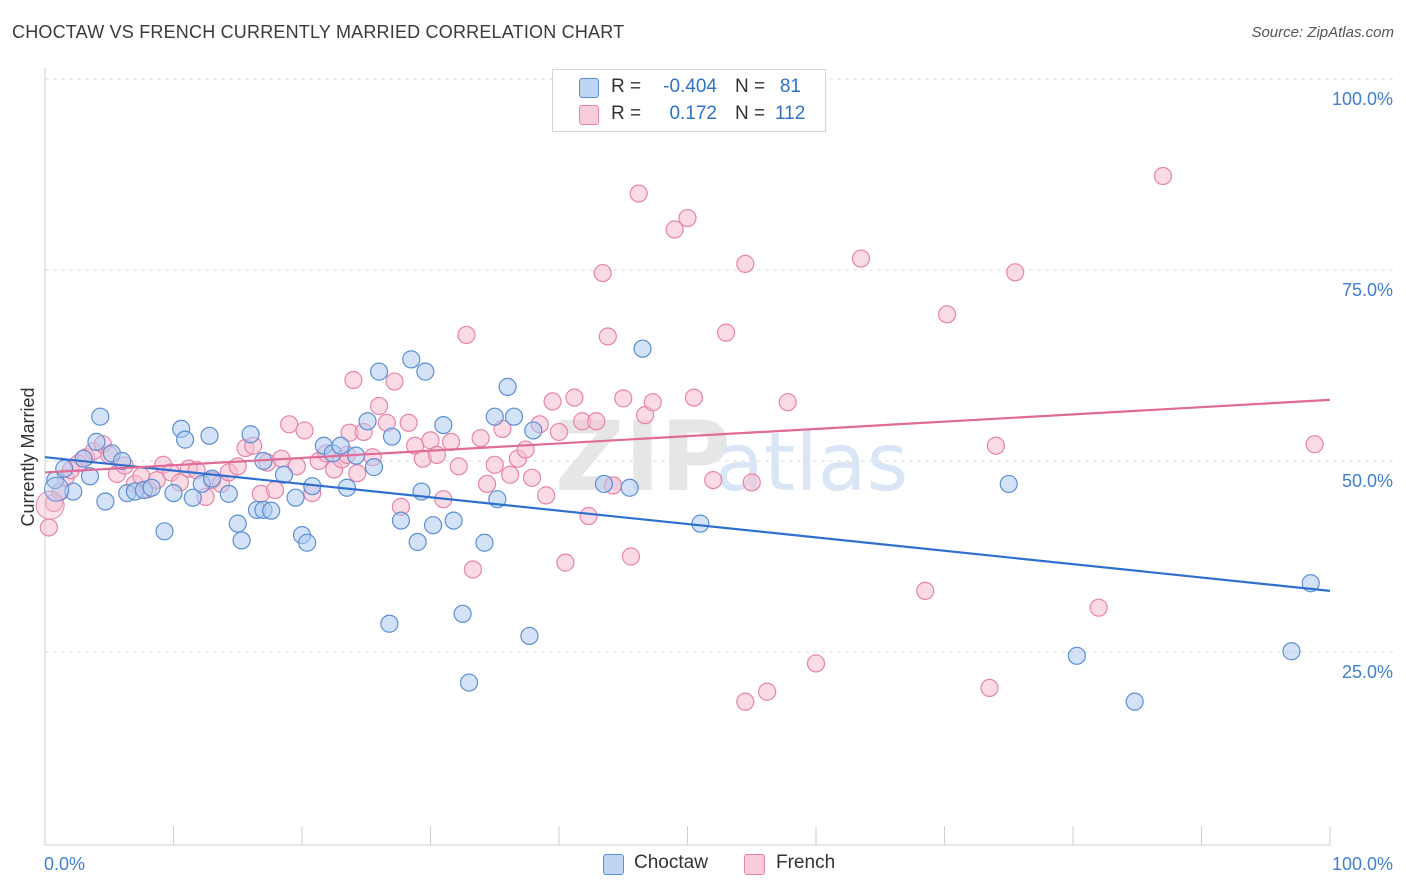 The height and width of the screenshot is (892, 1406). I want to click on source-credit: Source: ZipAtlas.com, so click(1322, 32).